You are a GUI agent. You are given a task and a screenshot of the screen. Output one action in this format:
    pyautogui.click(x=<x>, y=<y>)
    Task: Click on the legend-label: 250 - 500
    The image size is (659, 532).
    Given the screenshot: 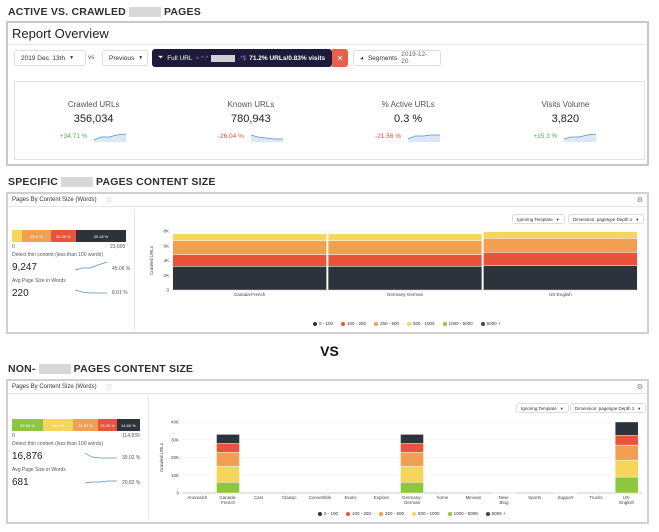 What is the action you would take?
    pyautogui.click(x=390, y=323)
    